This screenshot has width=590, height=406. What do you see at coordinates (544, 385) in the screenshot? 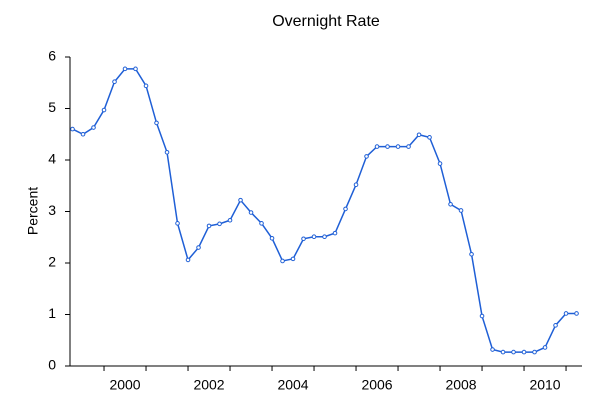
I see `x-tick-label: 2010` at bounding box center [544, 385].